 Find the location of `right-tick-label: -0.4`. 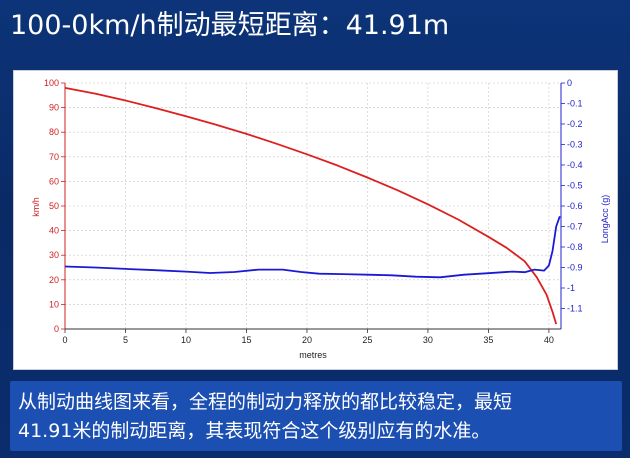

right-tick-label: -0.4 is located at coordinates (575, 165).